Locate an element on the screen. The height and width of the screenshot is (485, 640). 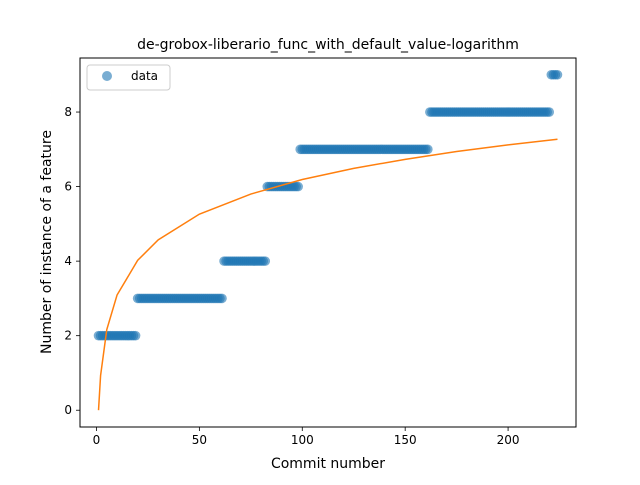
y-tick-label: 2 is located at coordinates (68, 336).